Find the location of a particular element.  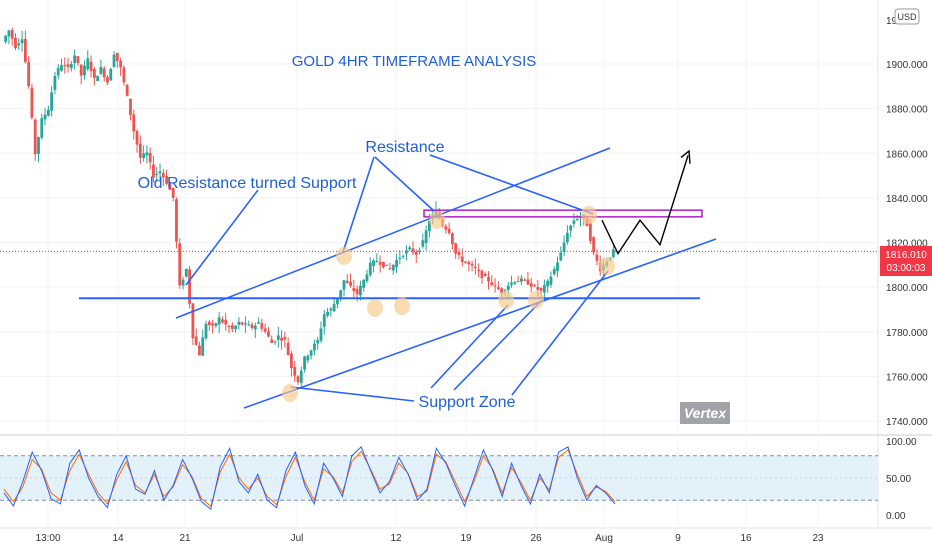

stoch-rsi-k-line is located at coordinates (309, 478).